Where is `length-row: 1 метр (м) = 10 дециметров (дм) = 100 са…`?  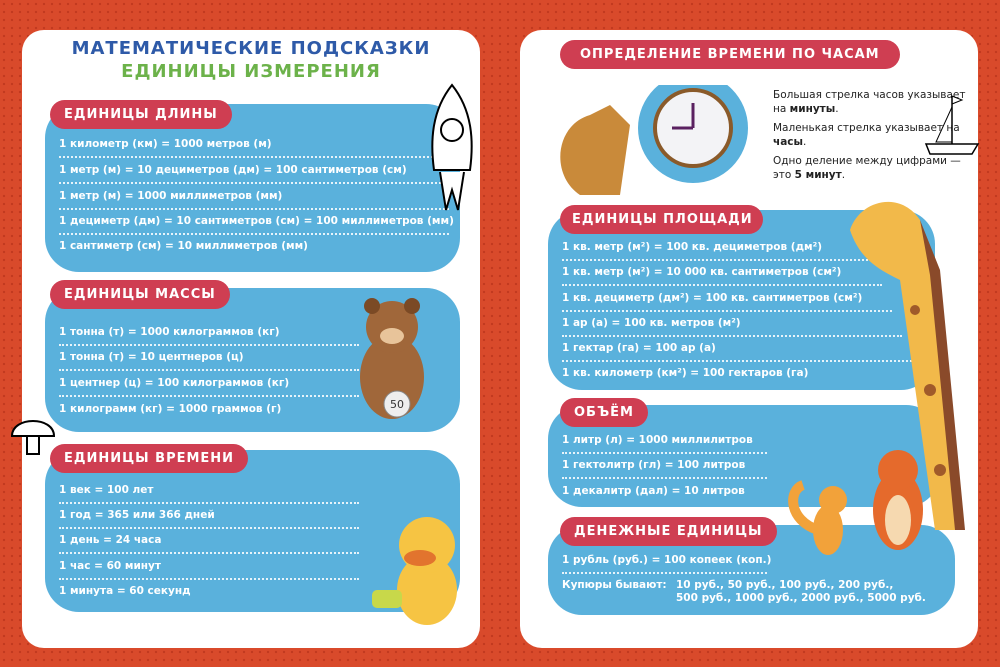
length-row: 1 метр (м) = 10 дециметров (дм) = 100 са… is located at coordinates (254, 174).